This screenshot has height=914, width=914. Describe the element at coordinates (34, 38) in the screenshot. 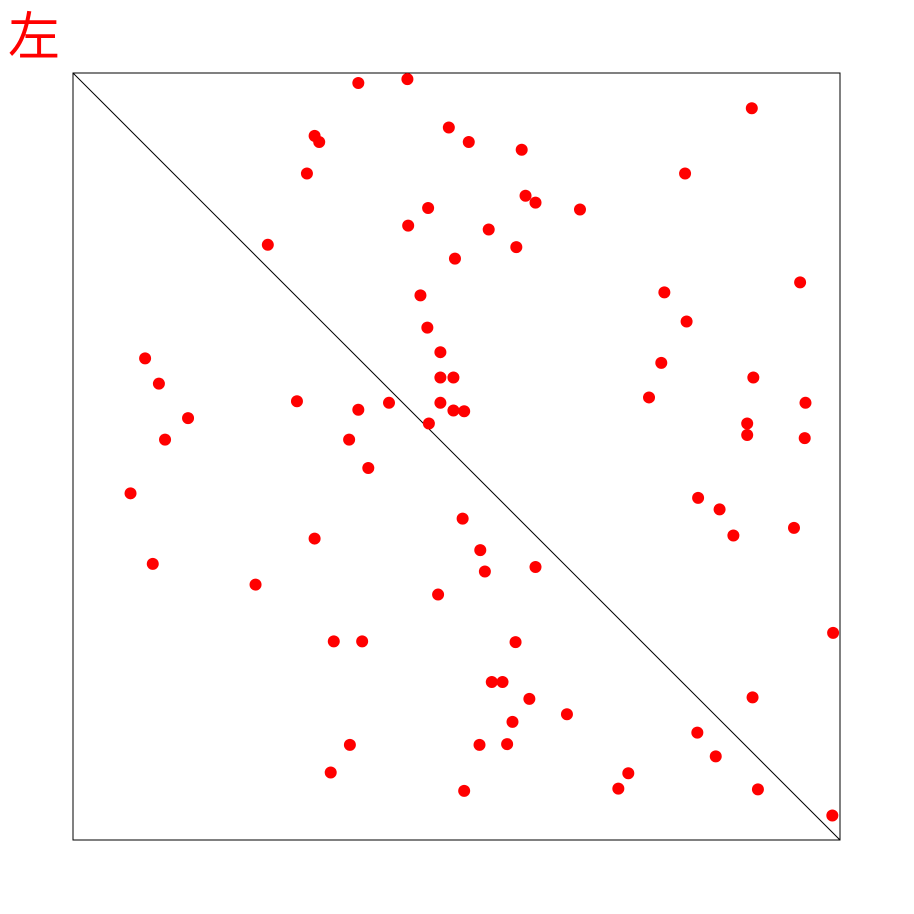

I see `corner-label: 左` at that location.